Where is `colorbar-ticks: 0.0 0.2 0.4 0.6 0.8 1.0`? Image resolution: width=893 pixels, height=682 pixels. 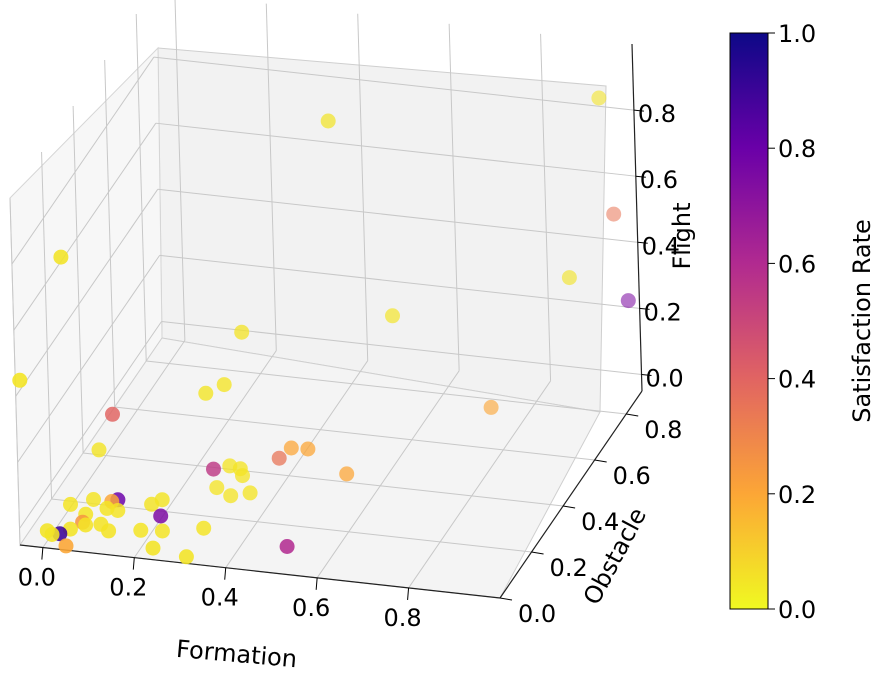 colorbar-ticks: 0.0 0.2 0.4 0.6 0.8 1.0 is located at coordinates (792, 322).